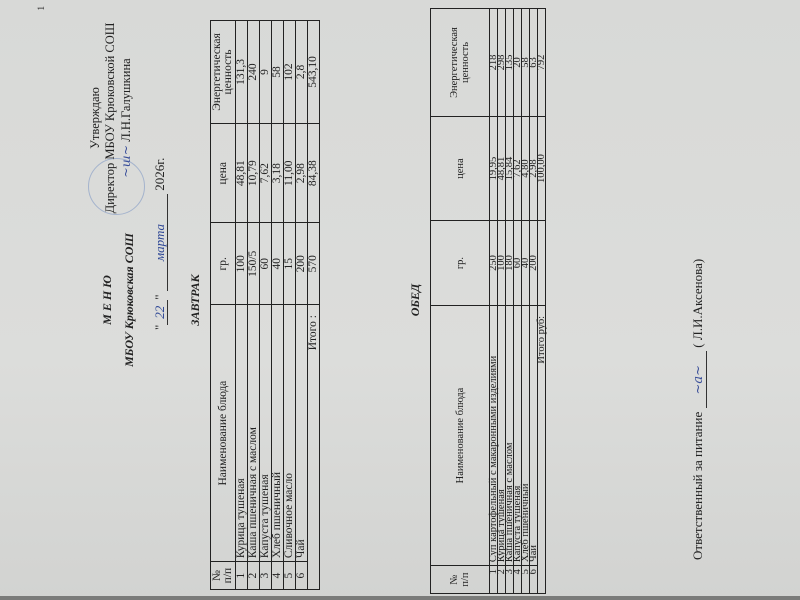 Image resolution: width=800 pixels, height=600 pixels. I want to click on menu-date: "22" марта 2026г., so click(160, 243).